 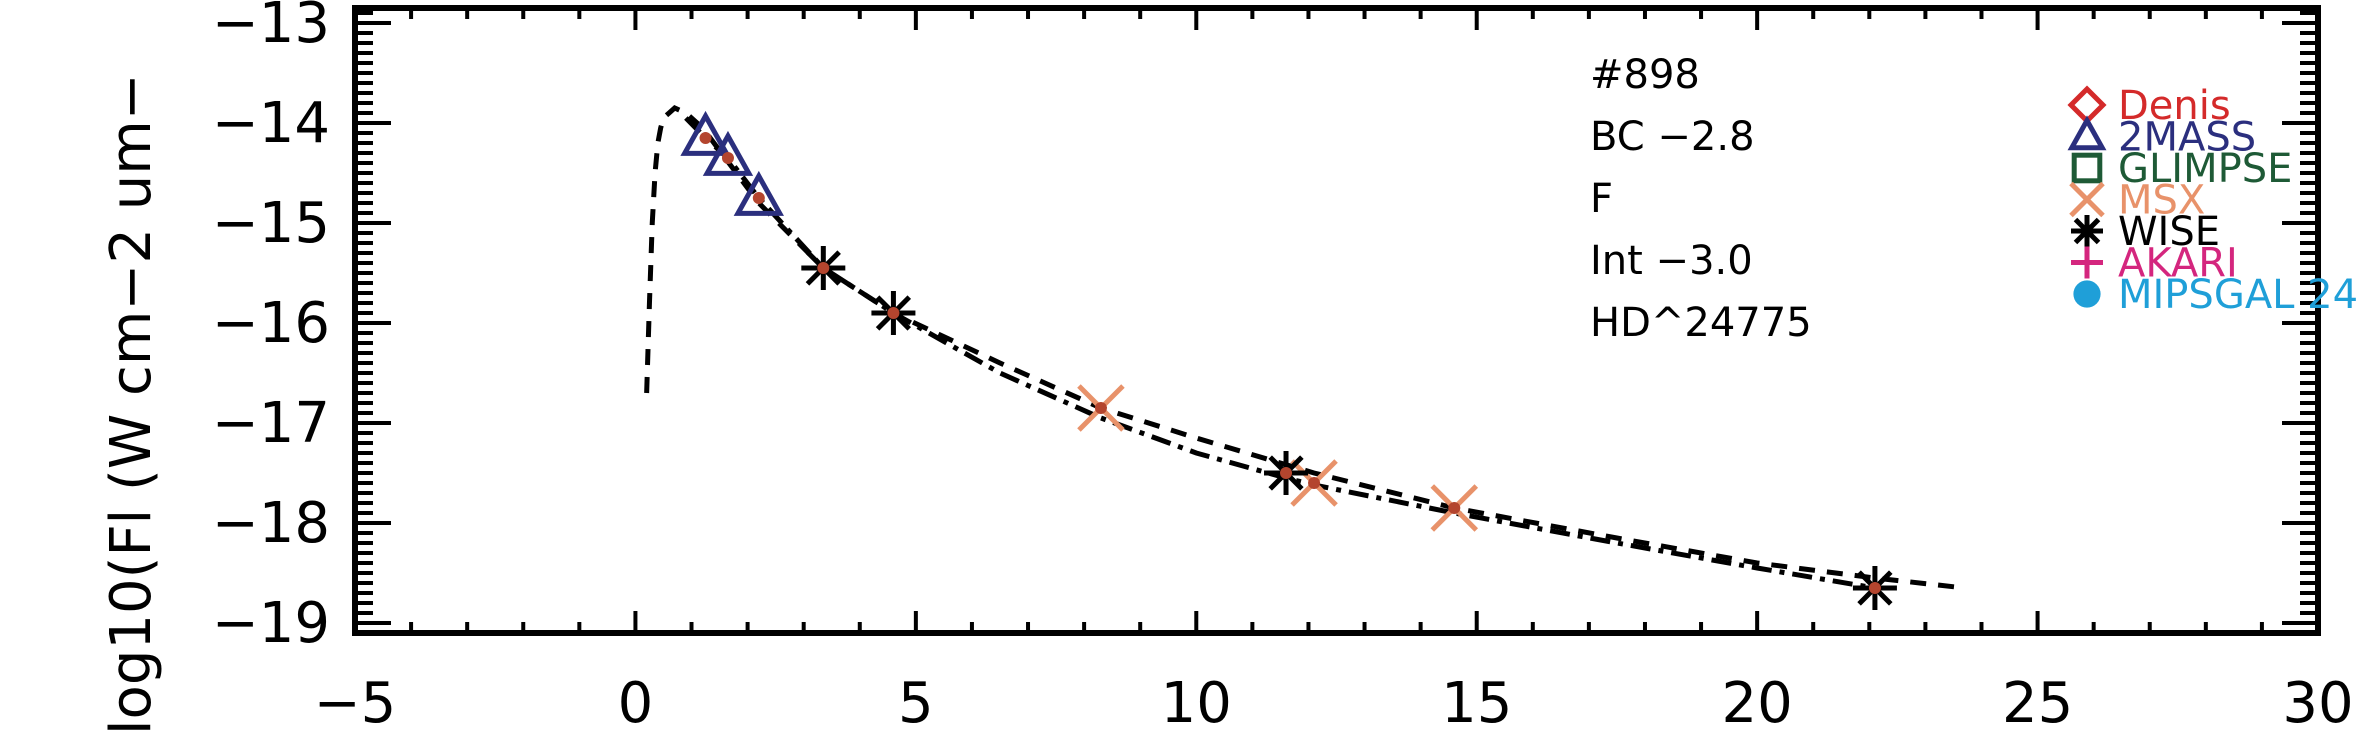 What do you see at coordinates (271, 623) in the screenshot?
I see `y-tick-label: −19` at bounding box center [271, 623].